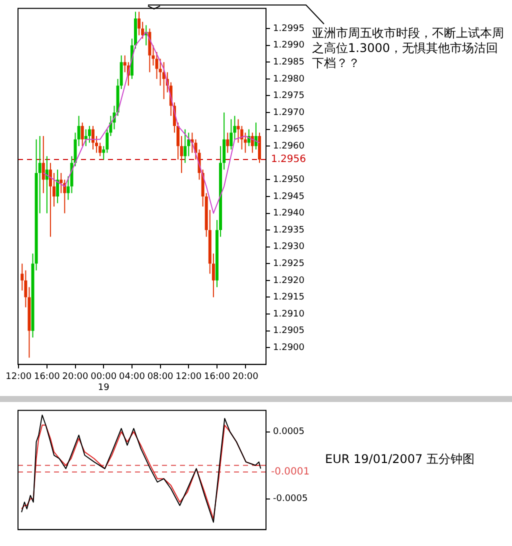 The height and width of the screenshot is (546, 512). I want to click on y-tick-label: 1.2930, so click(289, 247).